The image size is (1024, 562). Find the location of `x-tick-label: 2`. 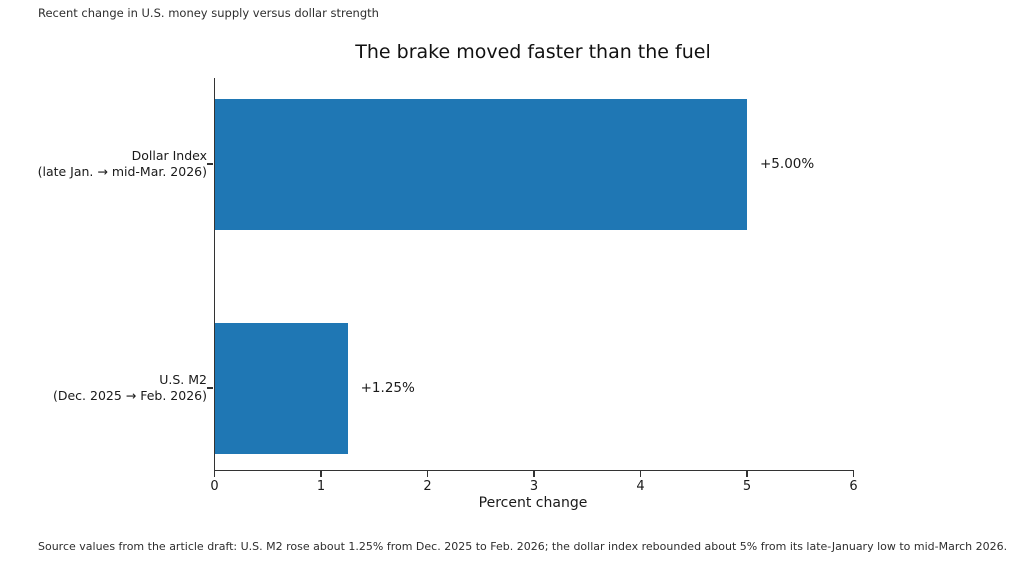

x-tick-label: 2 is located at coordinates (427, 486).